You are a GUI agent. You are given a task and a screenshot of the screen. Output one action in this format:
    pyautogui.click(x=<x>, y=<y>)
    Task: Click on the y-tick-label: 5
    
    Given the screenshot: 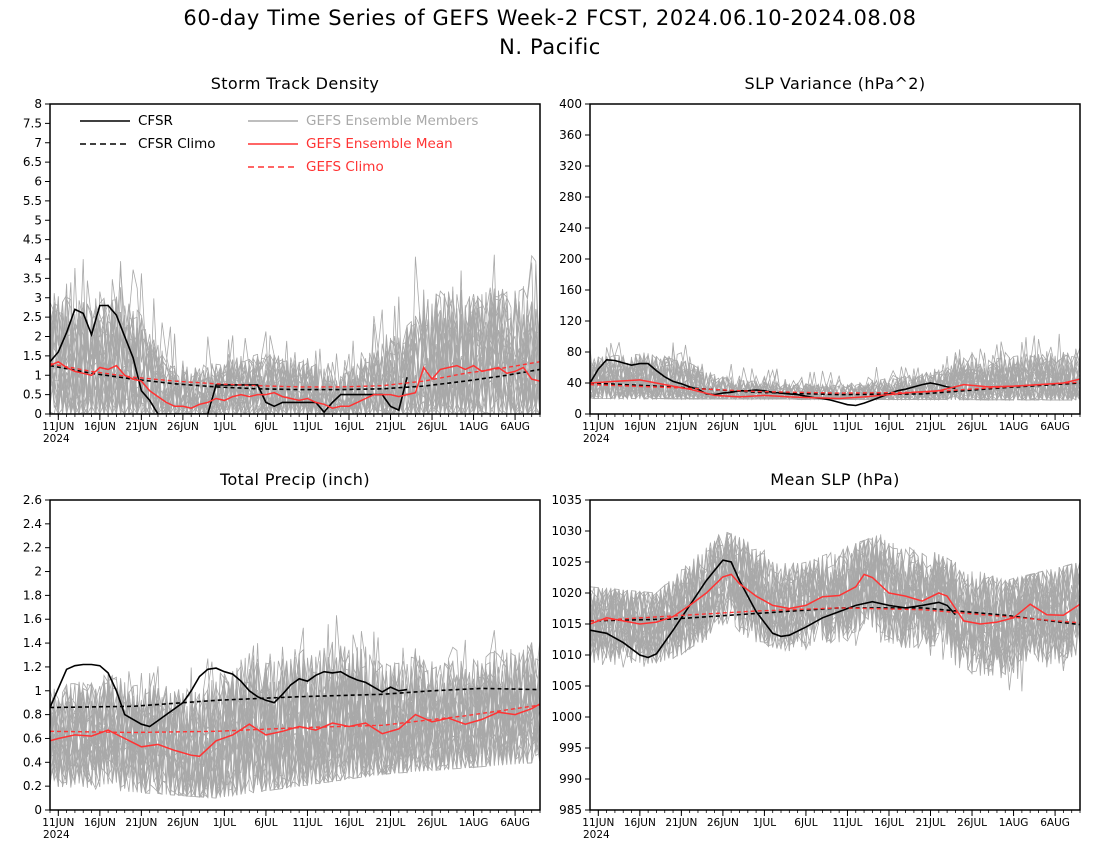 What is the action you would take?
    pyautogui.click(x=38, y=220)
    